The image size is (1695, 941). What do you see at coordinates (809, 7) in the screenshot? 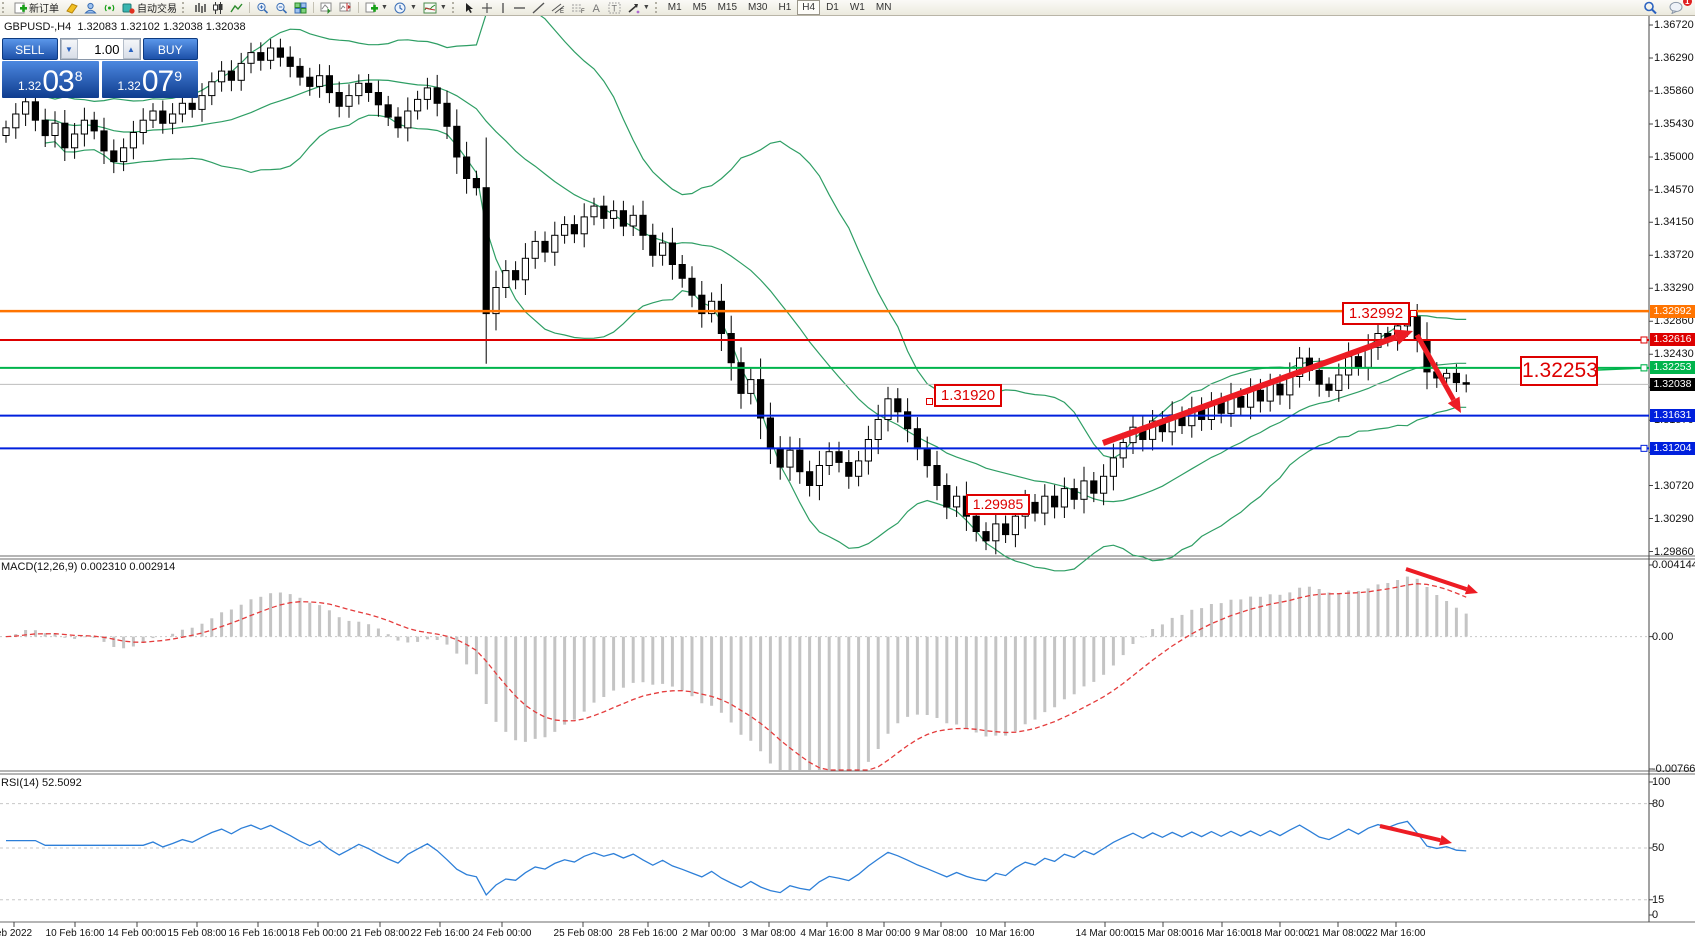
I see `tf-h4: H4` at bounding box center [809, 7].